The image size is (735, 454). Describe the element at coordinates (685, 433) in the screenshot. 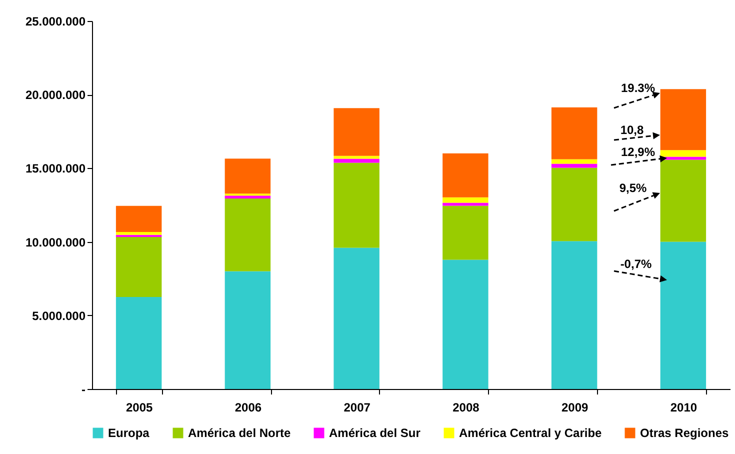

I see `legend-label: Otras Regiones` at that location.